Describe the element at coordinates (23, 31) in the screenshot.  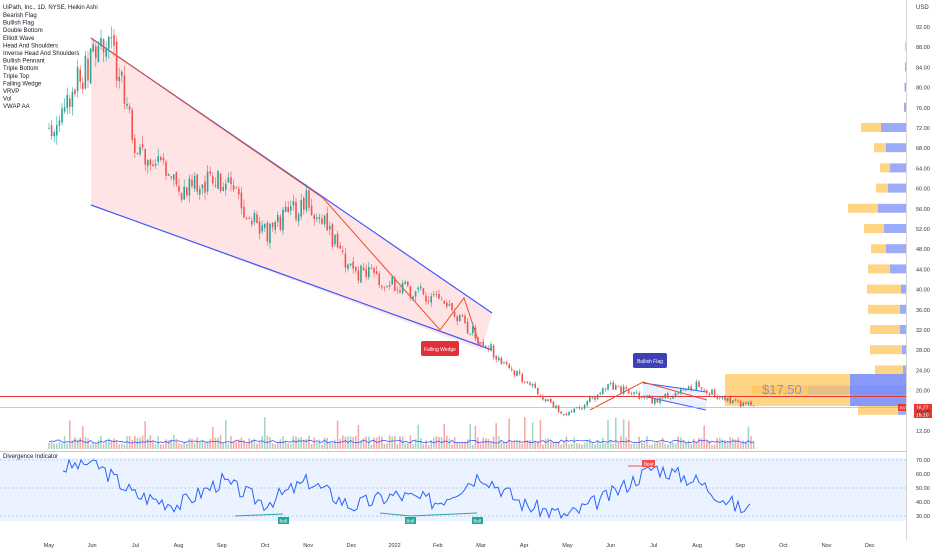
I see `indicator-item: Double Bottom` at that location.